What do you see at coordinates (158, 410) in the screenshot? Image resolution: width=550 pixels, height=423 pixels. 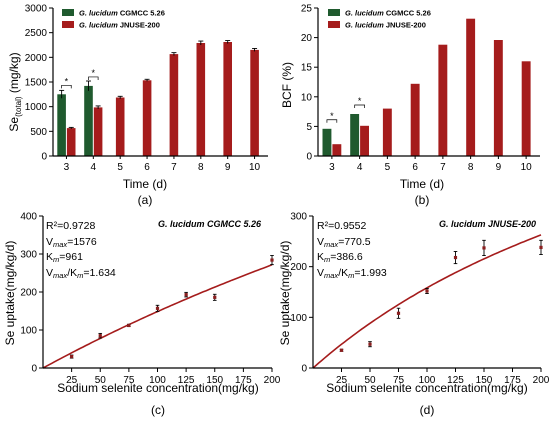 I see `panel-c-tag: (c)` at bounding box center [158, 410].